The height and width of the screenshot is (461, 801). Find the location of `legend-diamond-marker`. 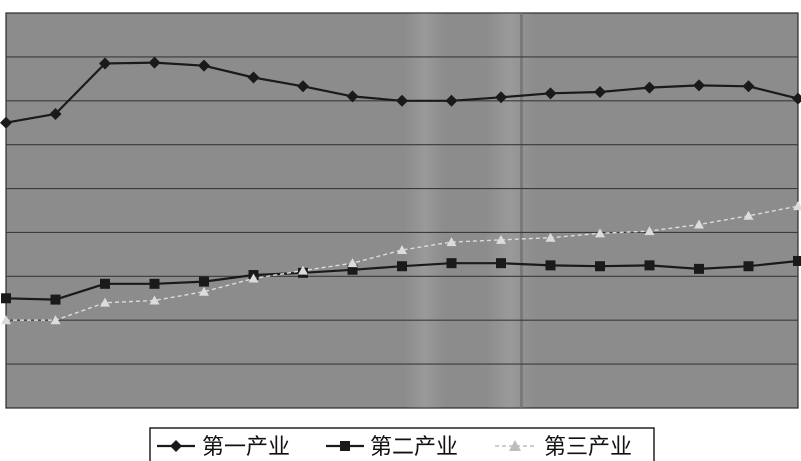

legend-diamond-marker is located at coordinates (176, 446).